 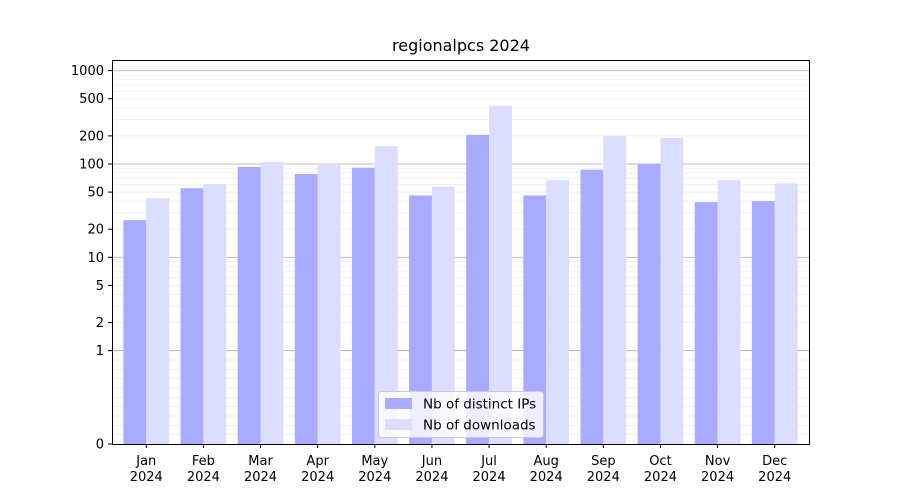 I want to click on y-tick-label: 20, so click(x=95, y=230).